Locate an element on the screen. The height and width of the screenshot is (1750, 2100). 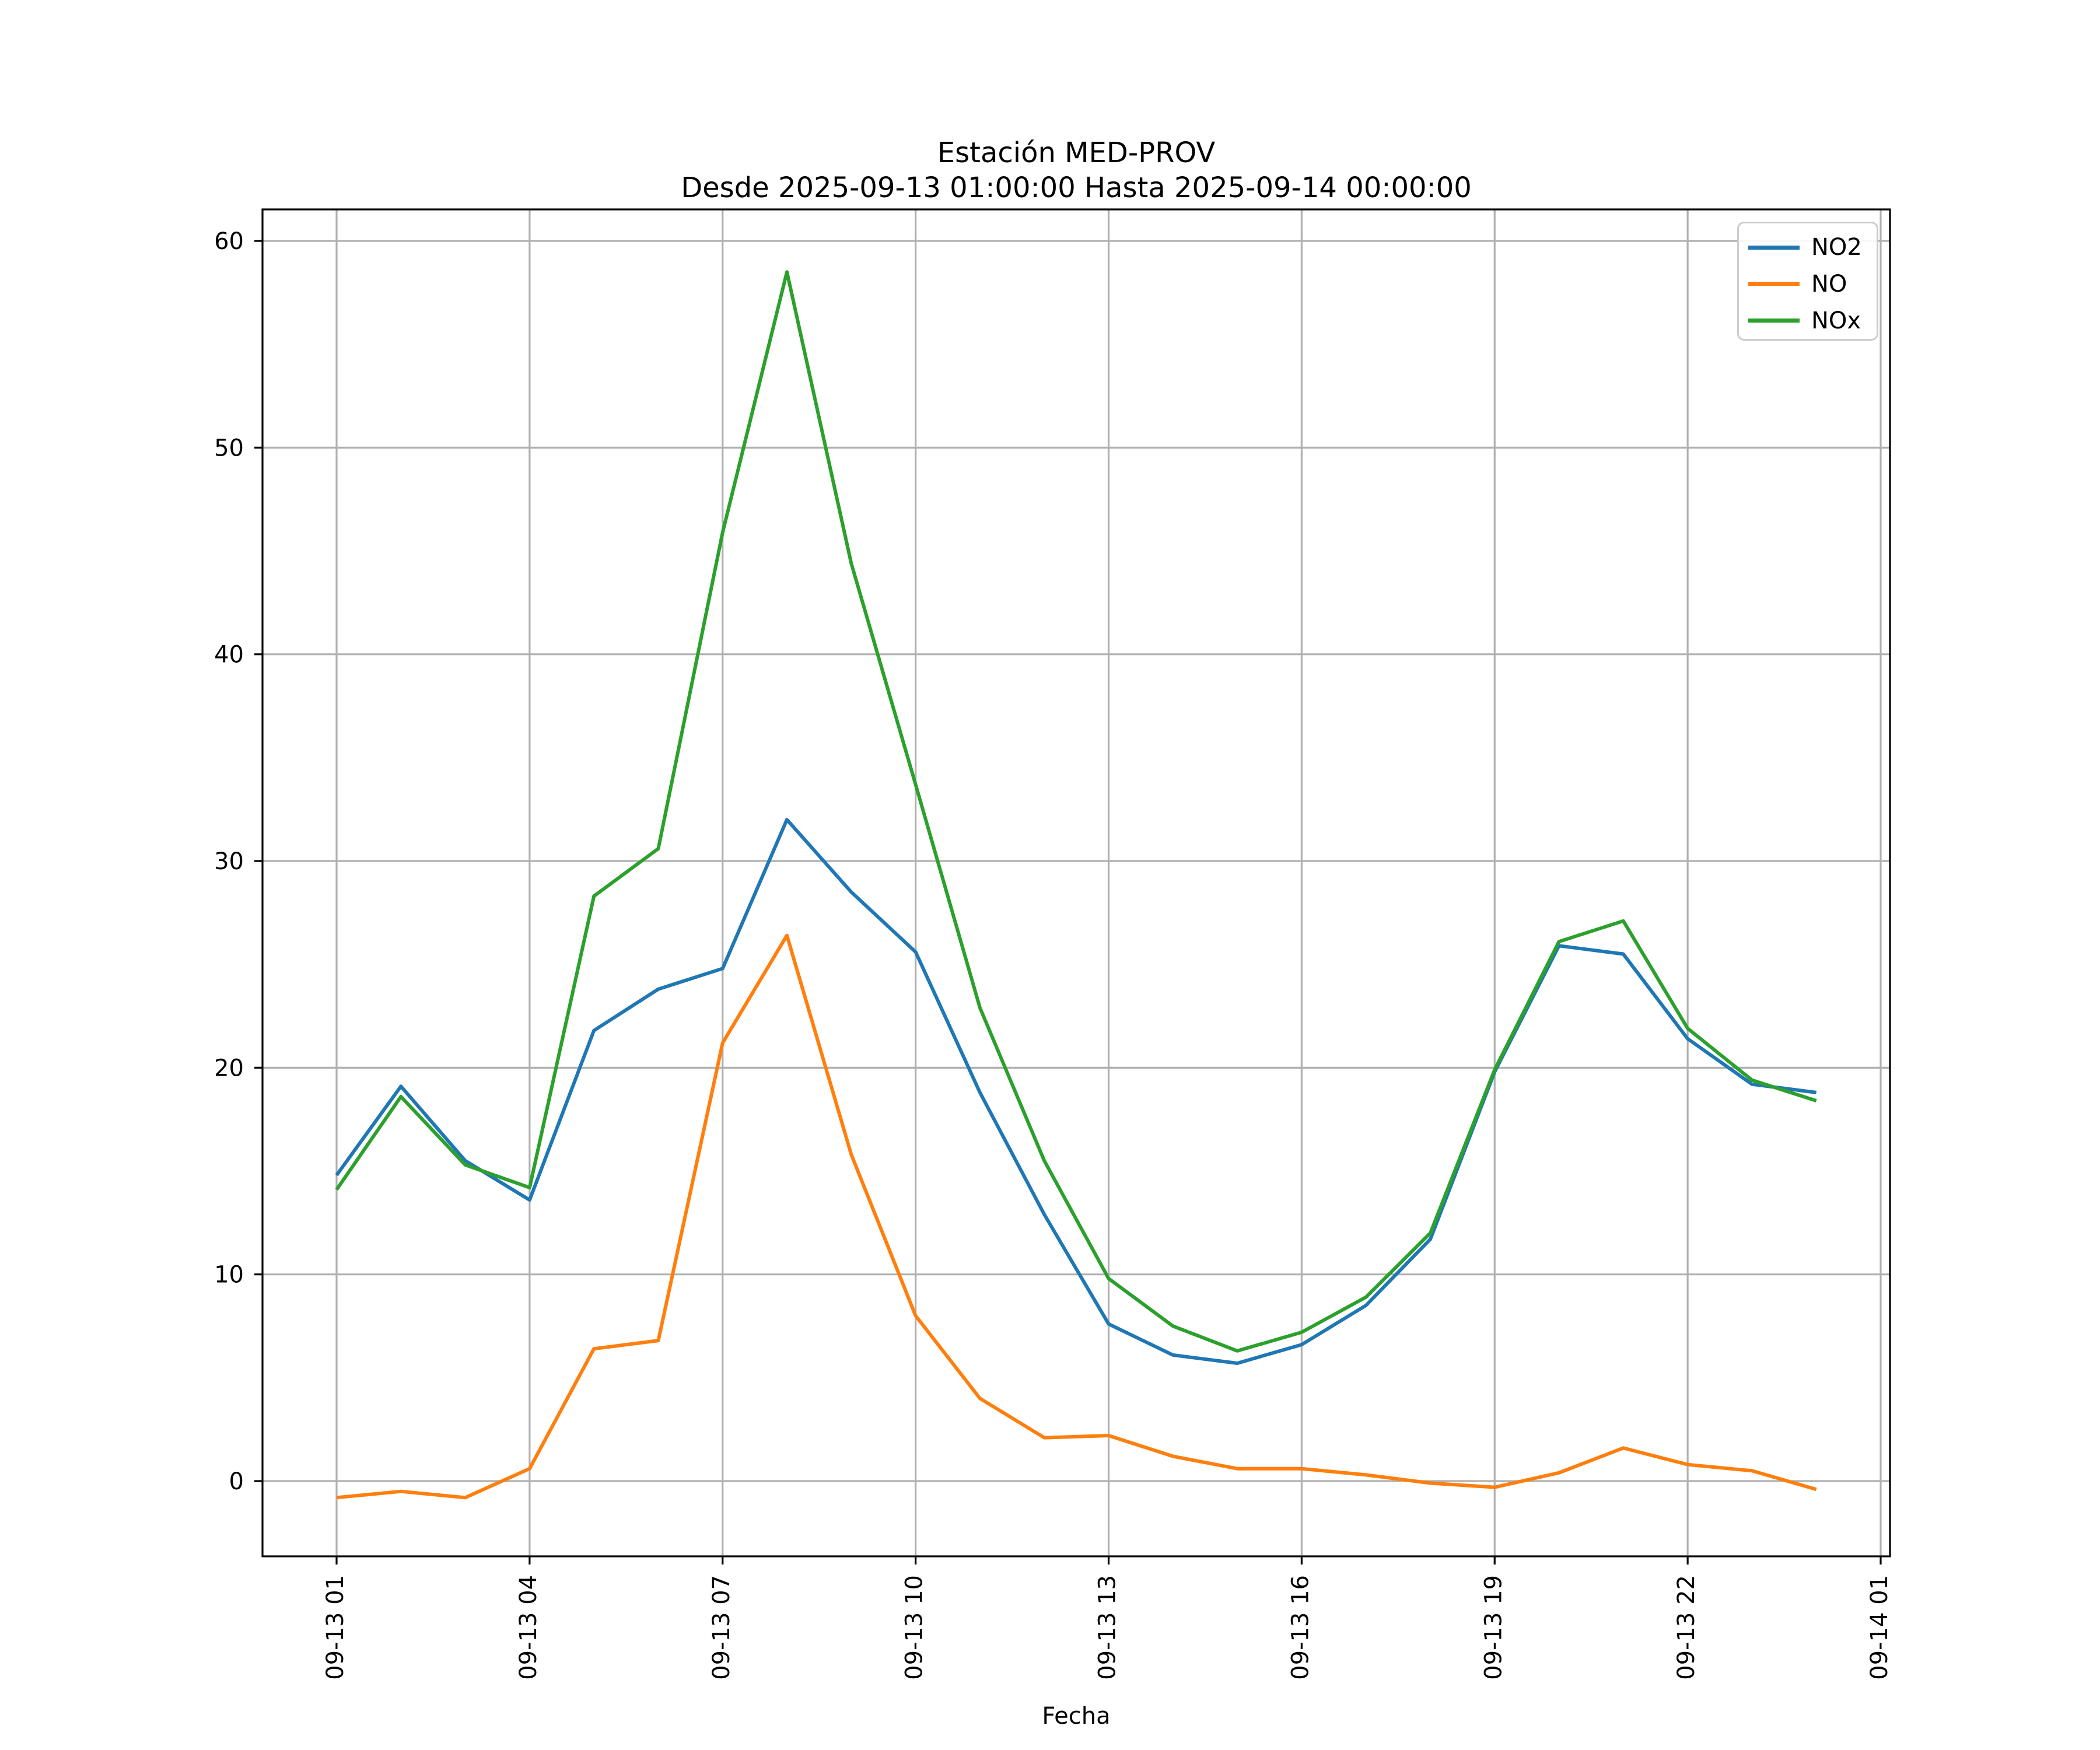
x-tick-label: 09-14 01 is located at coordinates (1880, 1627).